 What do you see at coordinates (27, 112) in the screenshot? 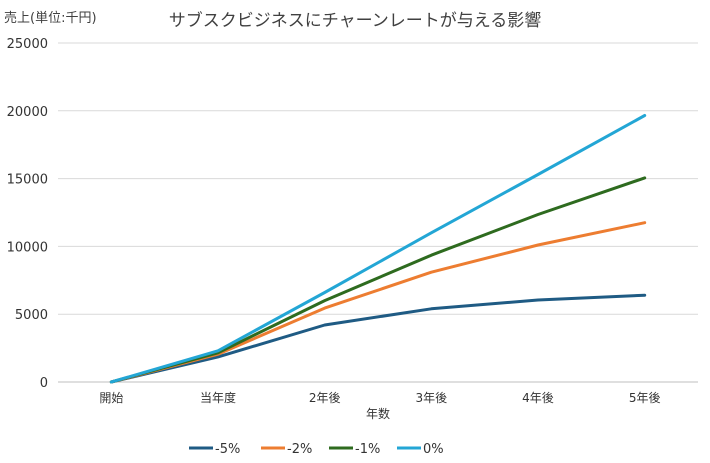
I see `y-tick-label: 20000` at bounding box center [27, 112].